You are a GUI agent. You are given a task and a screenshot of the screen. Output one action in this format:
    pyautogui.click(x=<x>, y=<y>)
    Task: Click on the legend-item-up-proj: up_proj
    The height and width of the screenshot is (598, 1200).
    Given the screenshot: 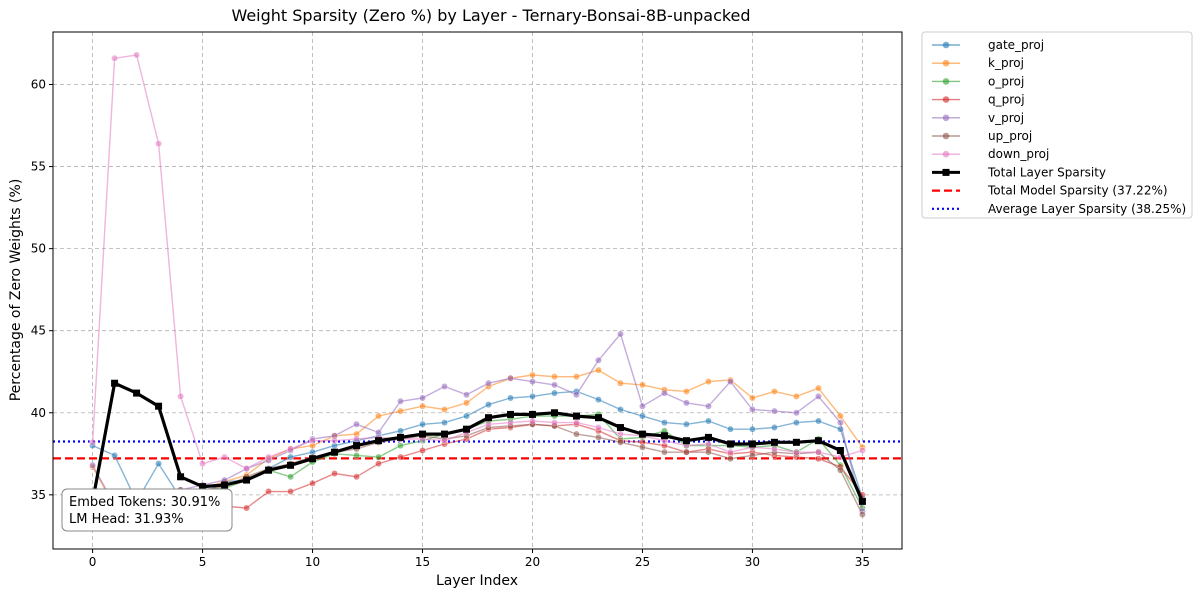 What is the action you would take?
    pyautogui.click(x=982, y=136)
    